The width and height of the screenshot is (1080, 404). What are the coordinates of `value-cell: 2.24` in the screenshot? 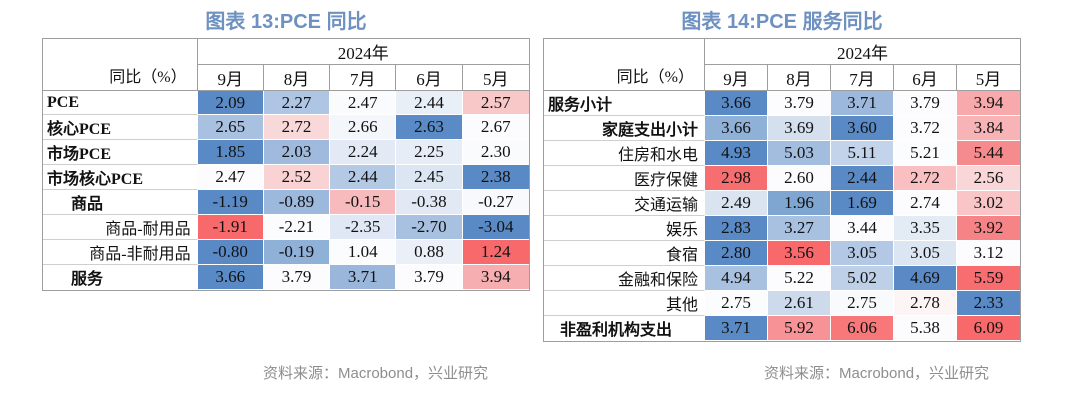 It's located at (363, 152).